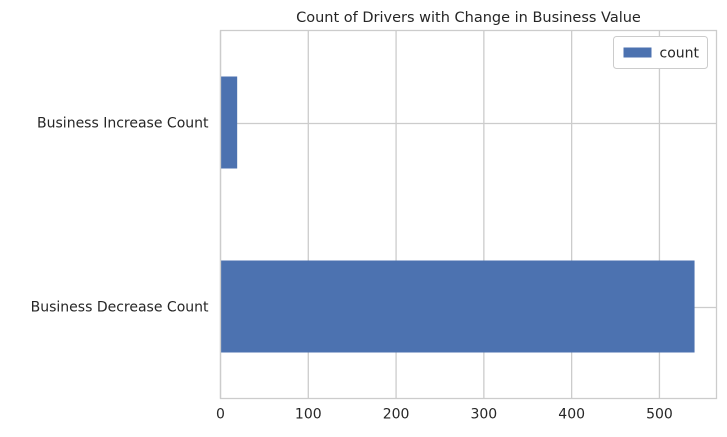 This screenshot has width=727, height=437. I want to click on legend-box, so click(660, 52).